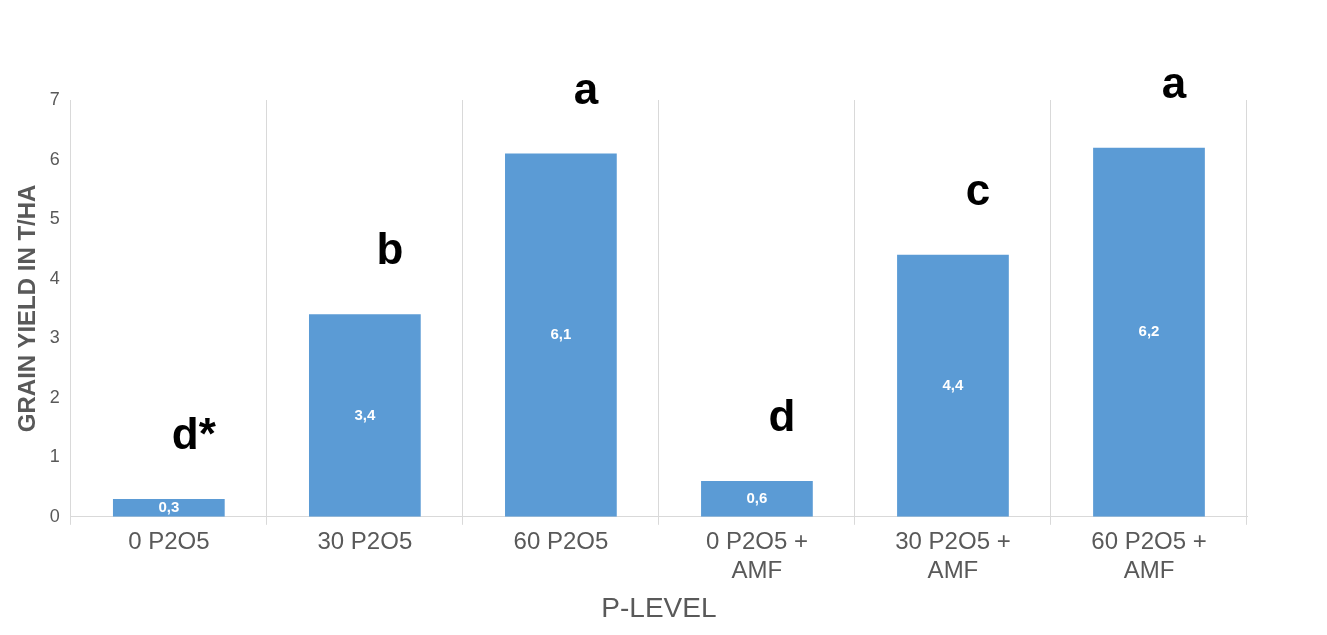 The height and width of the screenshot is (635, 1327). What do you see at coordinates (390, 249) in the screenshot?
I see `annotation: b` at bounding box center [390, 249].